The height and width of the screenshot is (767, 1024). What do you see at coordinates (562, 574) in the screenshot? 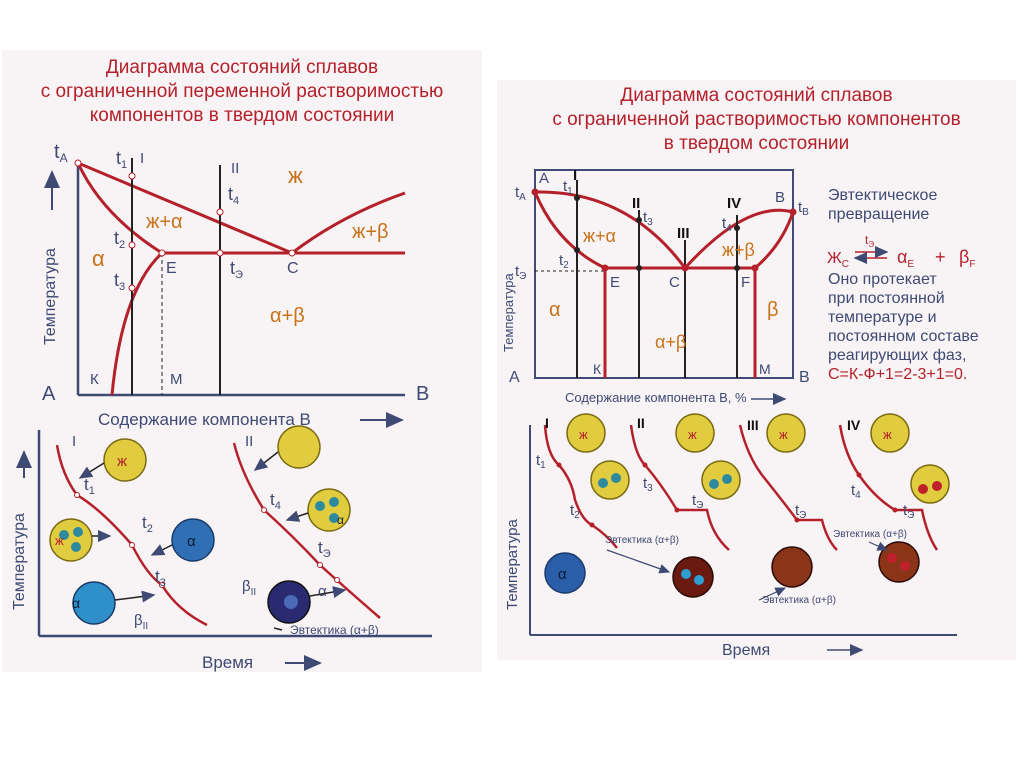
I see `right-micro-alpha-mark: α` at bounding box center [562, 574].